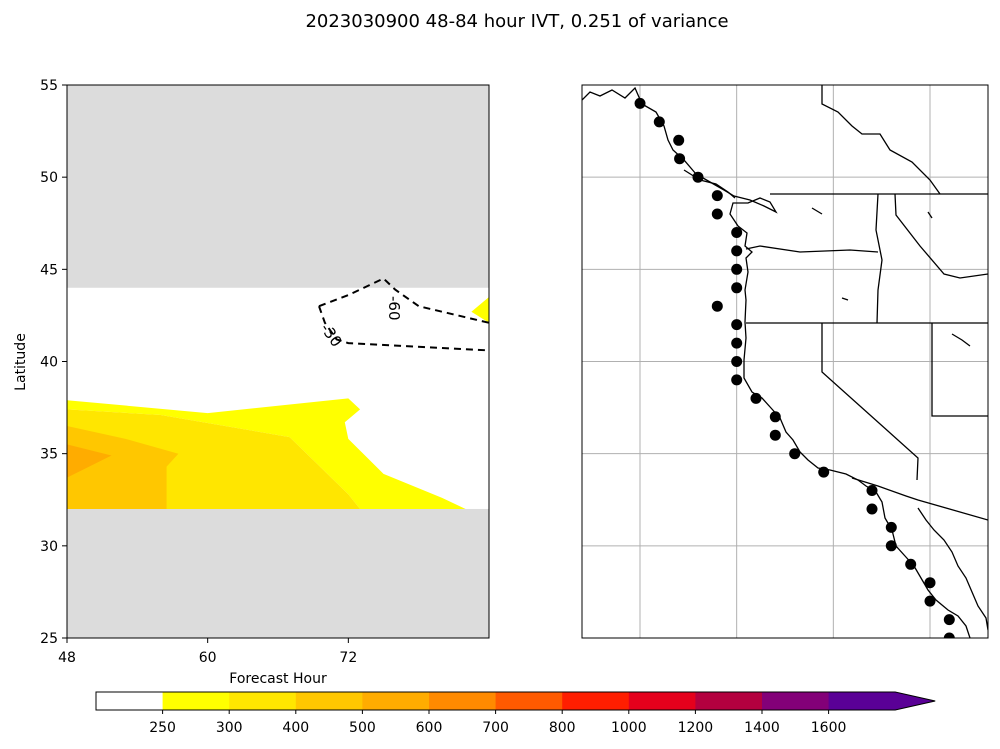 The width and height of the screenshot is (1000, 749). What do you see at coordinates (429, 728) in the screenshot?
I see `colorbar-tick-label: 600` at bounding box center [429, 728].